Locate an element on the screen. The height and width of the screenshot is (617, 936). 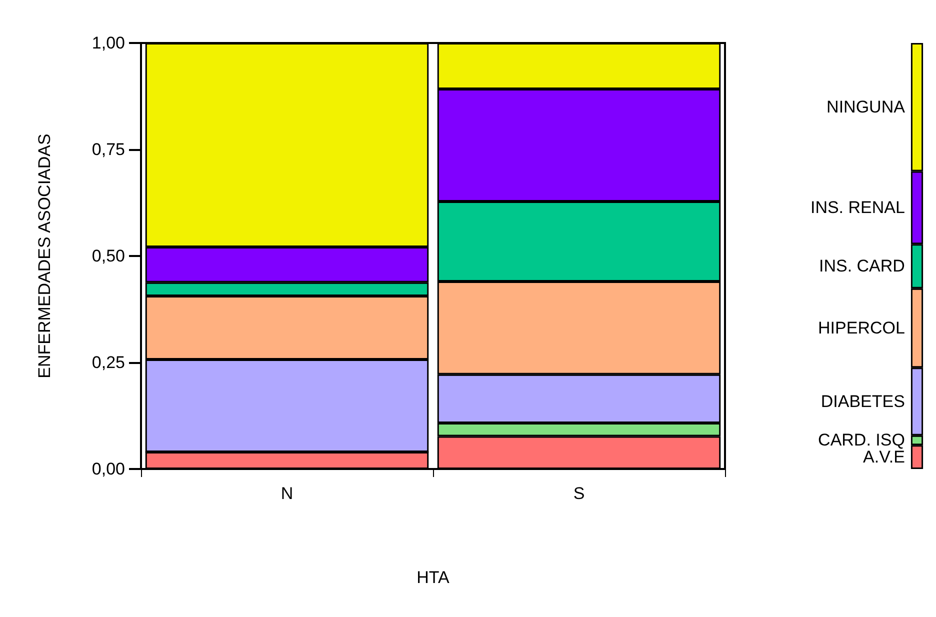
y-tick-label: 0,25 is located at coordinates (108, 362).